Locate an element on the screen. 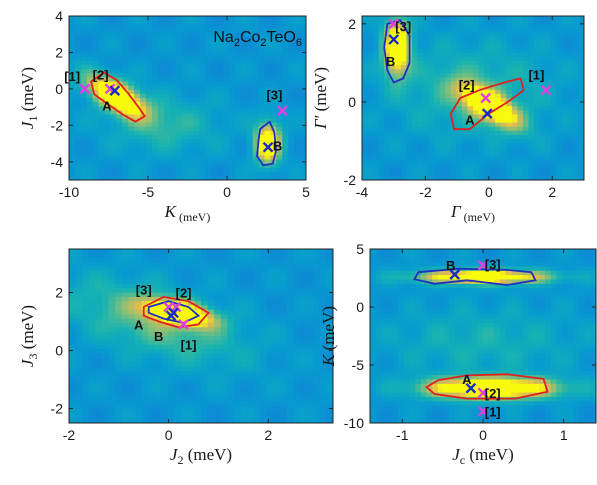 The height and width of the screenshot is (485, 597). x-tick-label: 5 is located at coordinates (306, 192).